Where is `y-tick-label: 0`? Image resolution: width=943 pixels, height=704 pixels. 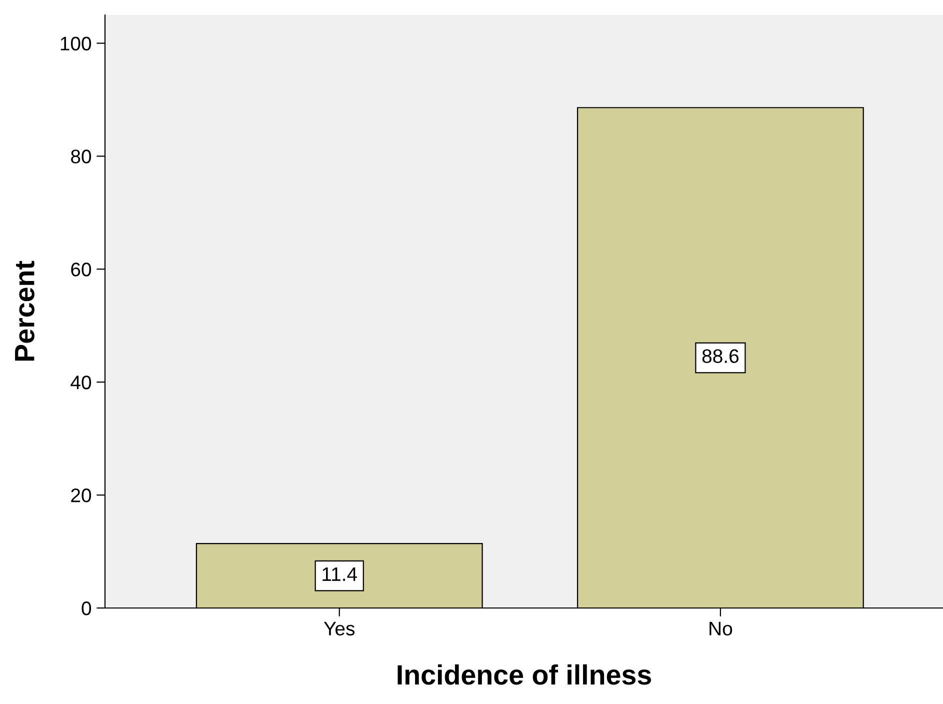
y-tick-label: 0 is located at coordinates (87, 608).